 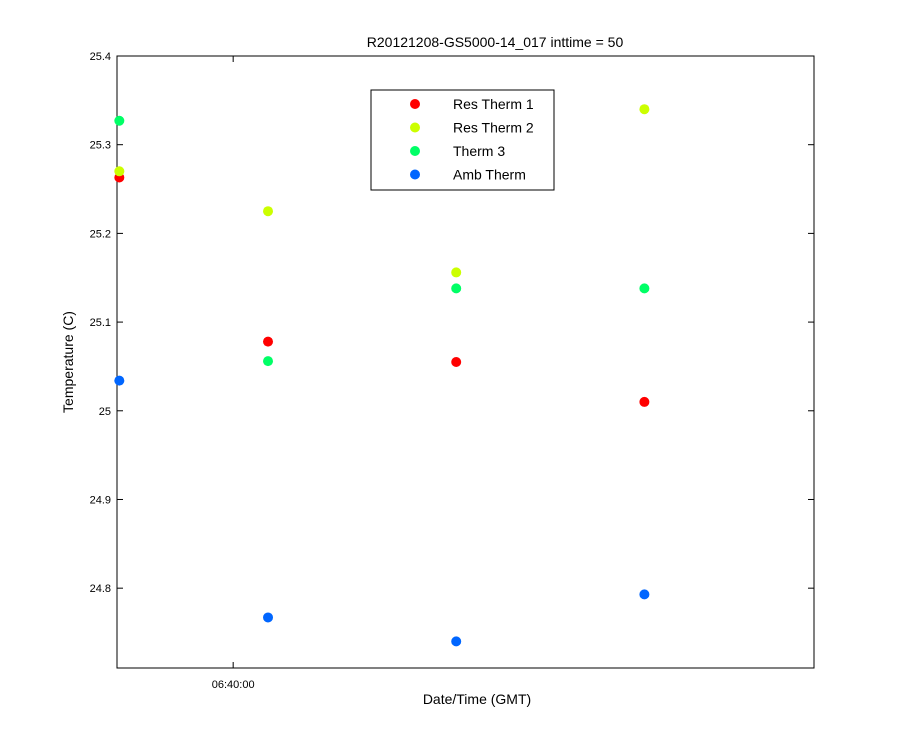 What do you see at coordinates (233, 685) in the screenshot?
I see `x-tick-label: 06:40:00` at bounding box center [233, 685].